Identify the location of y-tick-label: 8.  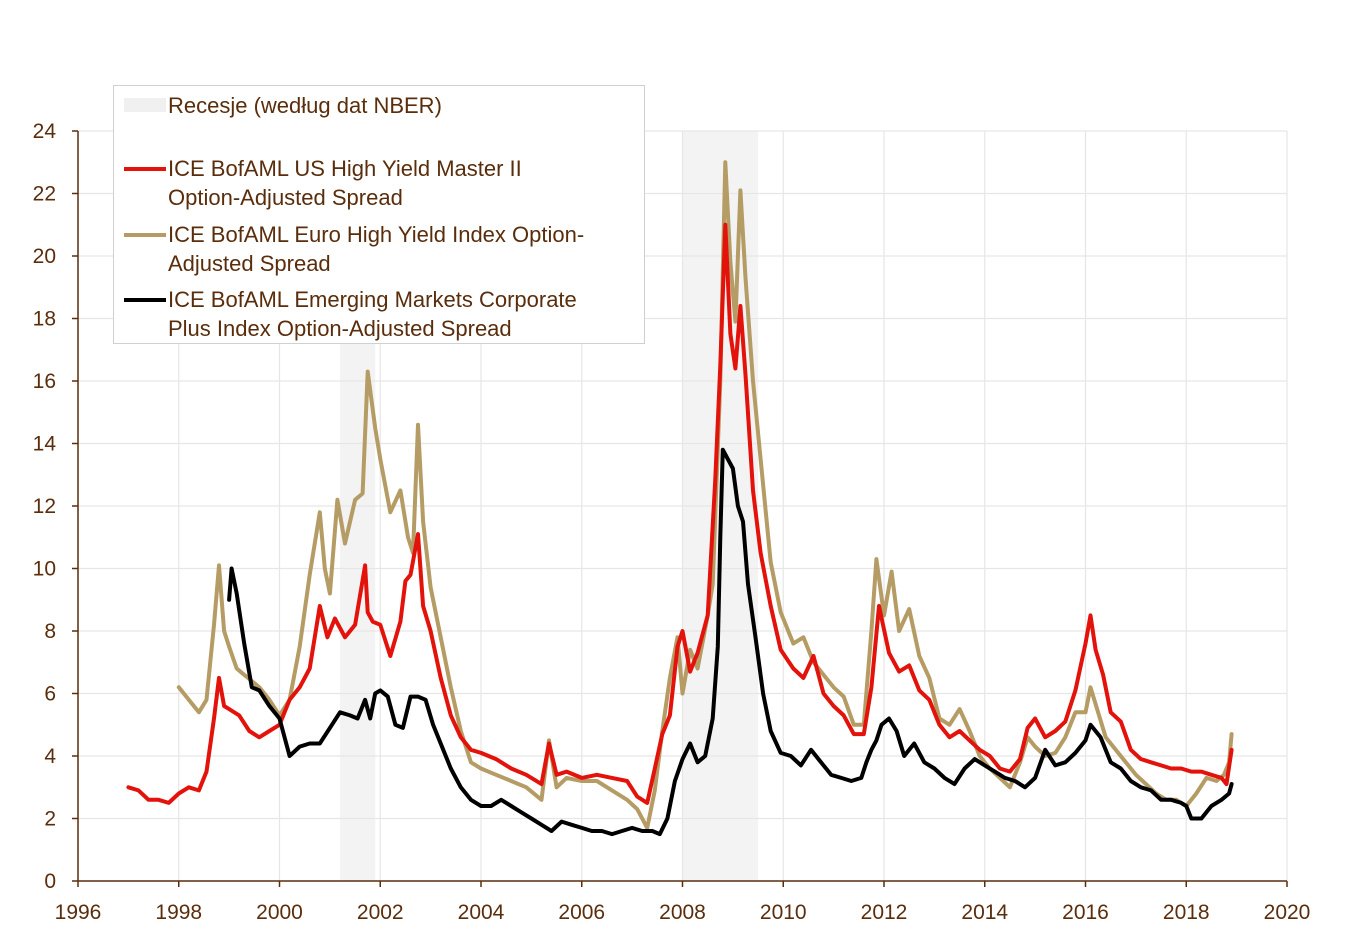
(50, 631).